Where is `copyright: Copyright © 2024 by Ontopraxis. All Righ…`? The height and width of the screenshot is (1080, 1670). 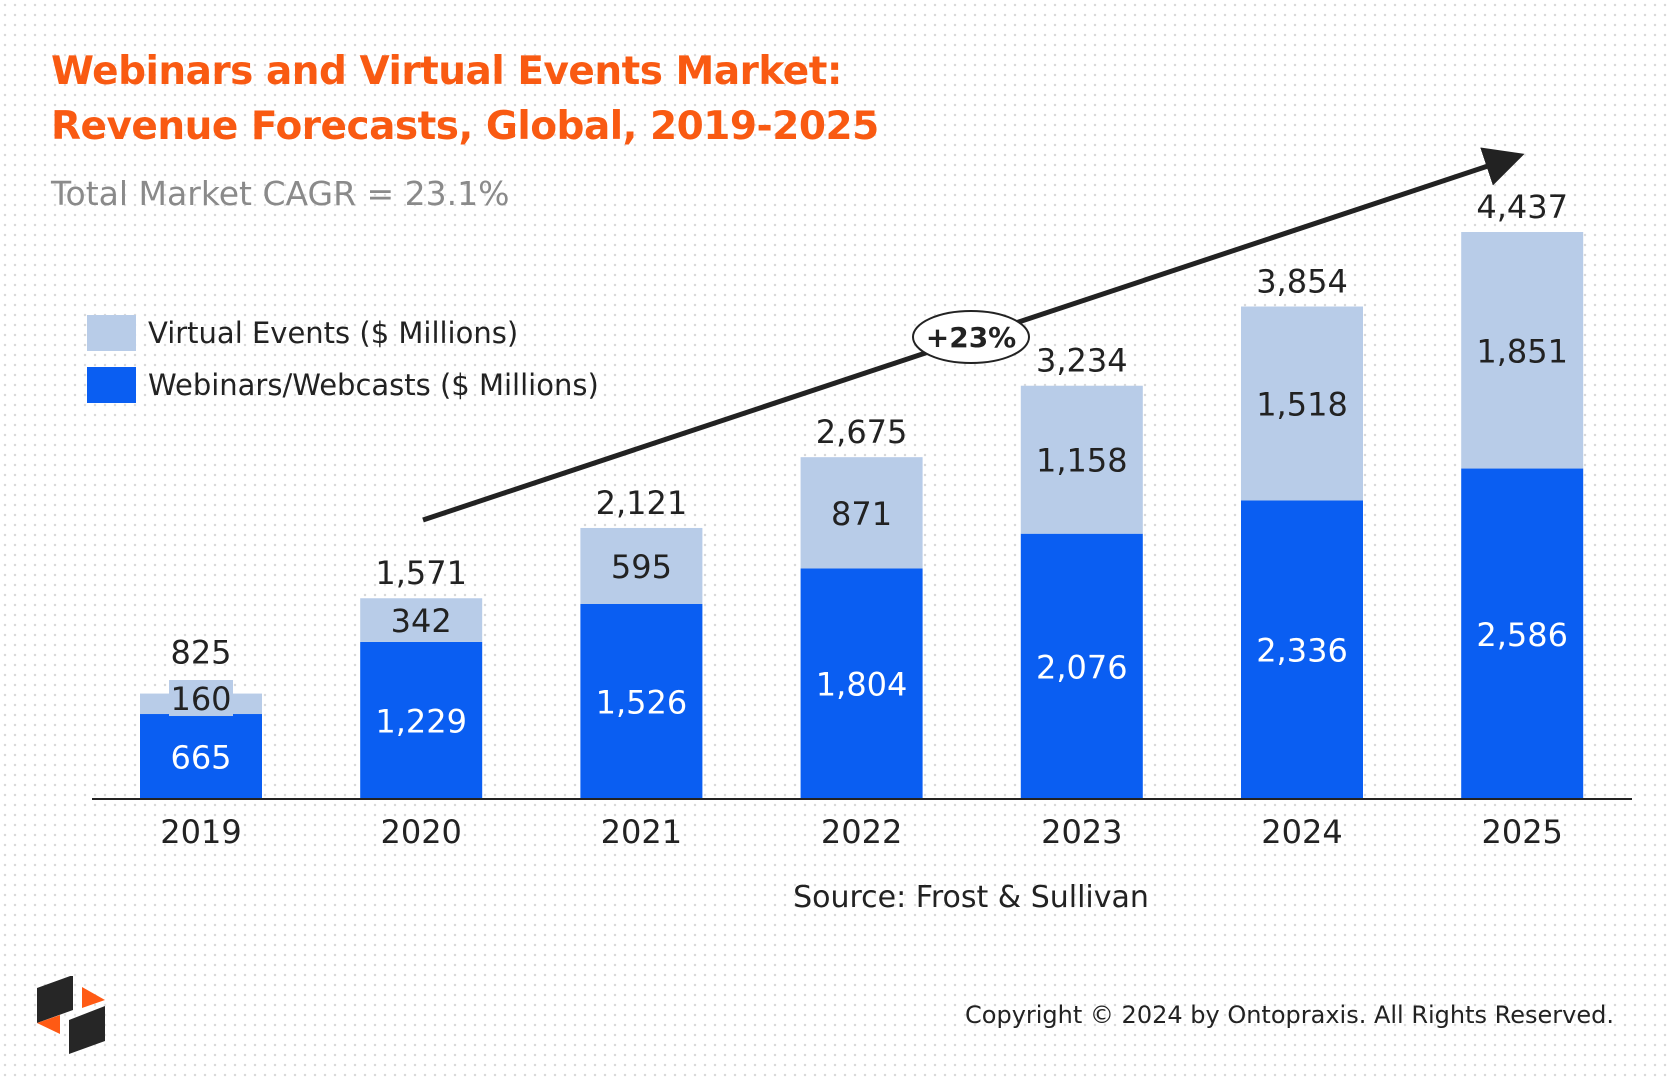
copyright: Copyright © 2024 by Ontopraxis. All Righ… is located at coordinates (1289, 1015).